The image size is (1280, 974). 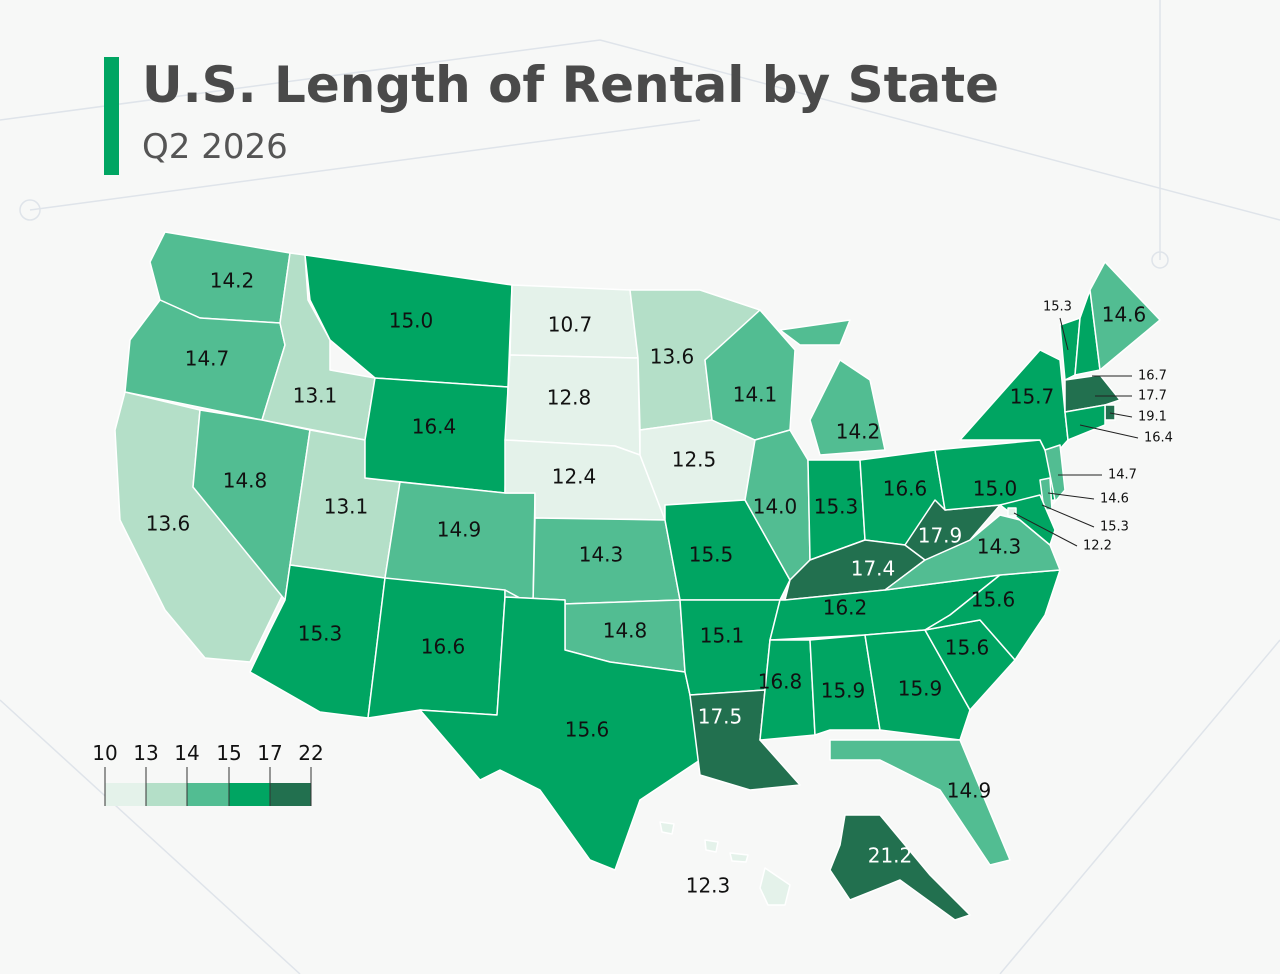 What do you see at coordinates (940, 536) in the screenshot?
I see `state-value-label: 17.9` at bounding box center [940, 536].